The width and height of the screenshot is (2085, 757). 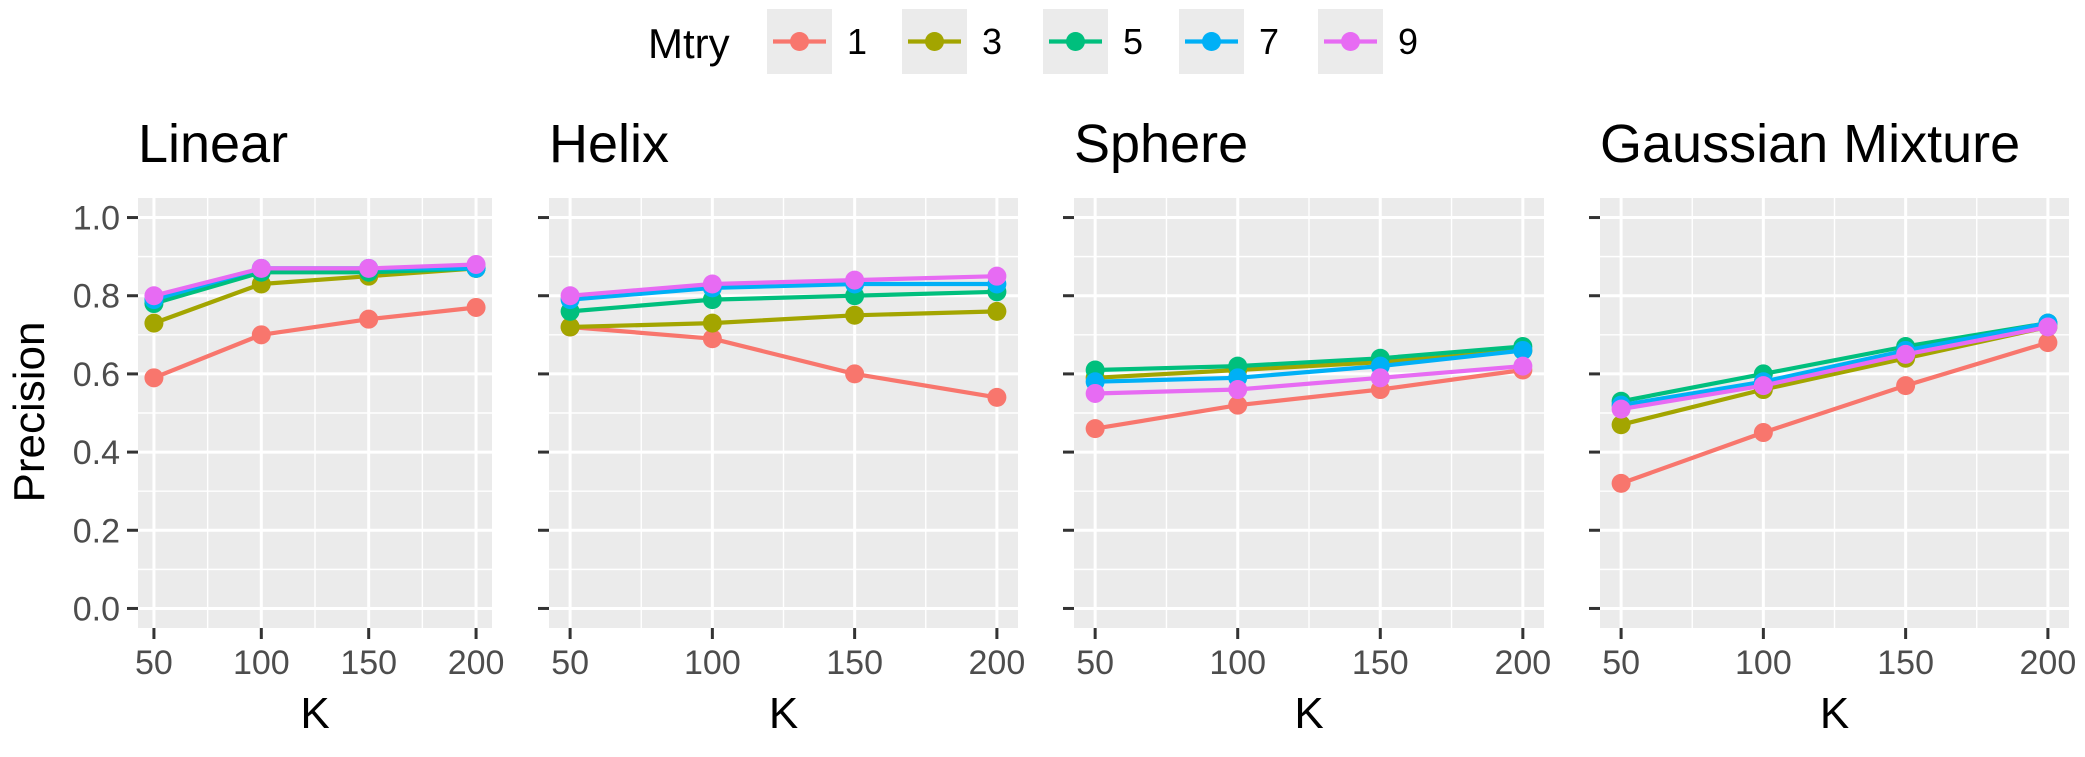 What do you see at coordinates (817, 41) in the screenshot?
I see `legend-item-1: 1` at bounding box center [817, 41].